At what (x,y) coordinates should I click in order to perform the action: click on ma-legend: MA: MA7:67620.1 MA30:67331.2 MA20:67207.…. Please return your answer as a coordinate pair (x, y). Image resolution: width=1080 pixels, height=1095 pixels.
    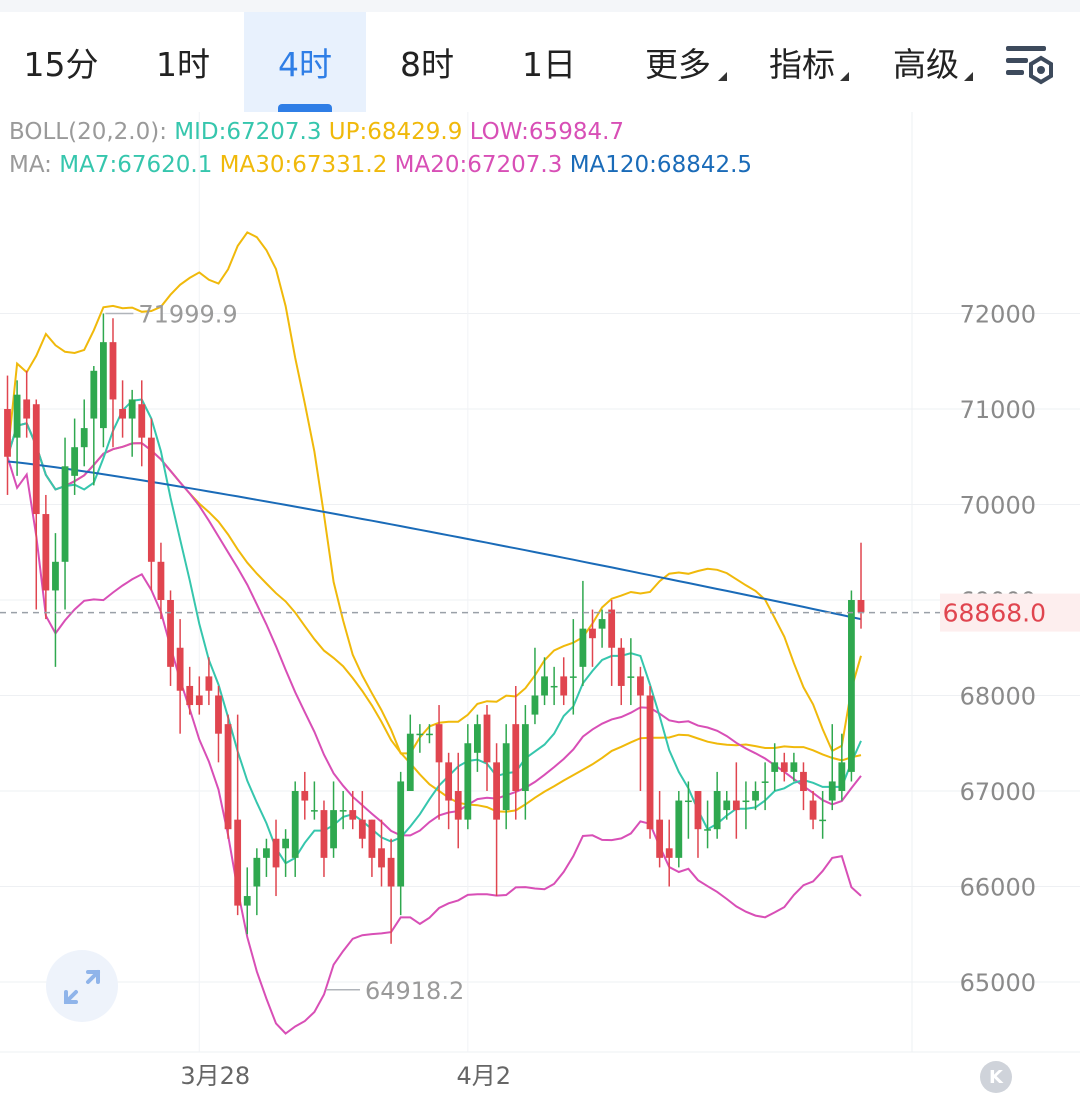
    Looking at the image, I should click on (380, 165).